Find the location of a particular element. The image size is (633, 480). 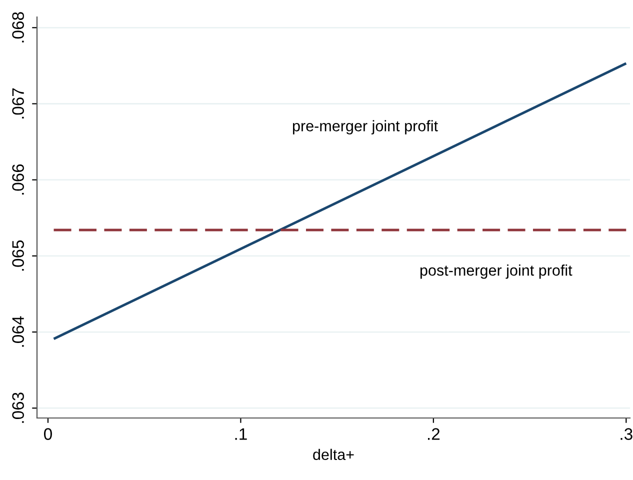

x-tick-label: .2 is located at coordinates (434, 434).